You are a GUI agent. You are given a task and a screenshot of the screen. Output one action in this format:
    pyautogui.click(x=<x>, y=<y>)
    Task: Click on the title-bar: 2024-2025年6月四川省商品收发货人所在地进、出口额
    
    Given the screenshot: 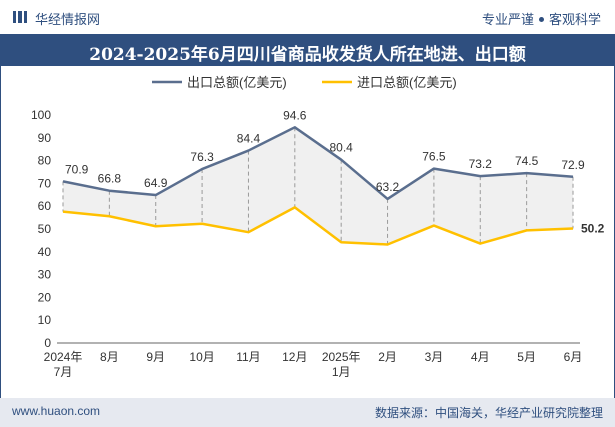 What is the action you would take?
    pyautogui.click(x=307, y=50)
    